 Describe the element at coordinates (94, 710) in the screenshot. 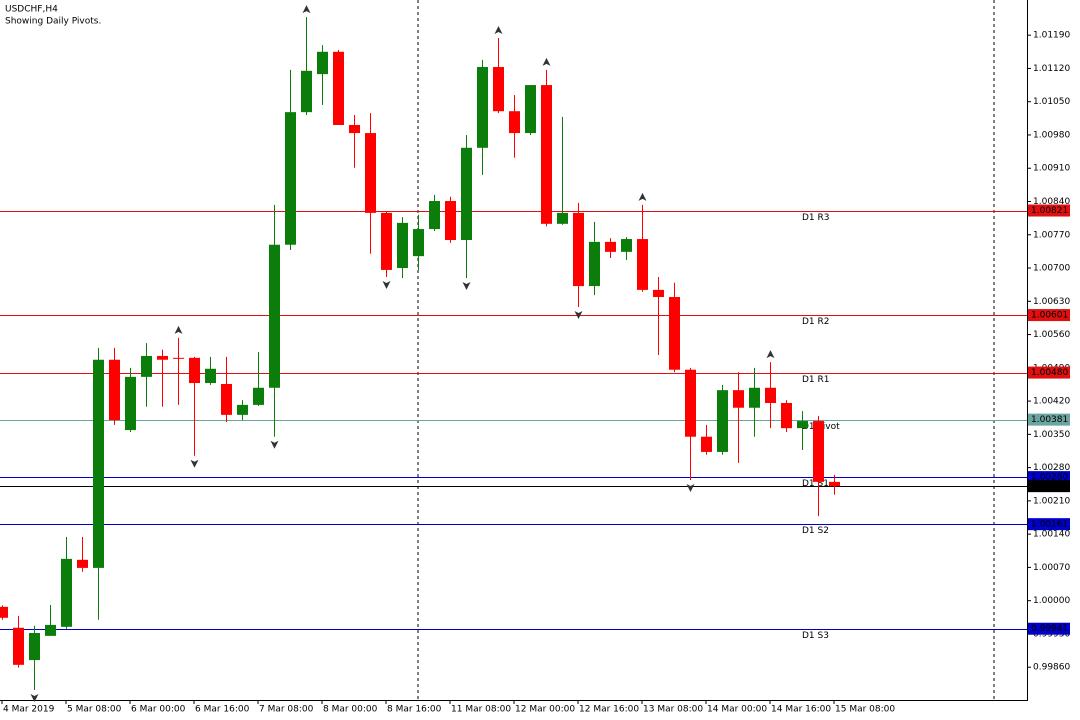

I see `x-tick-label: 5 Mar 08:00` at that location.